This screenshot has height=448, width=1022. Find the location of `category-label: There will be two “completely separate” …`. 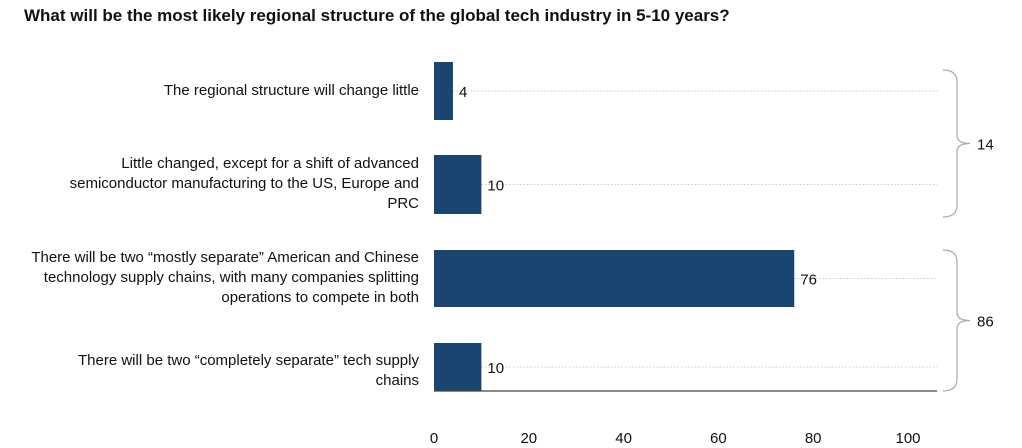

category-label: There will be two “completely separate” … is located at coordinates (248, 370).